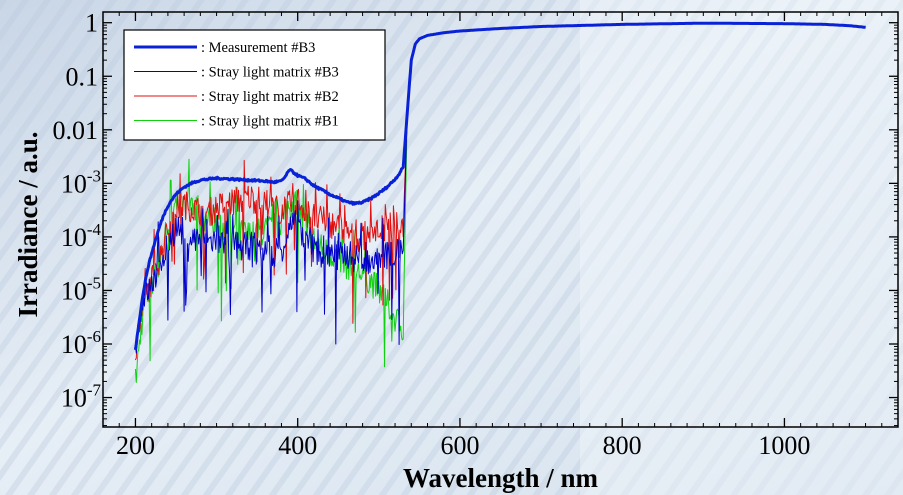  Describe the element at coordinates (76, 130) in the screenshot. I see `y-tick-label: 0.01` at that location.